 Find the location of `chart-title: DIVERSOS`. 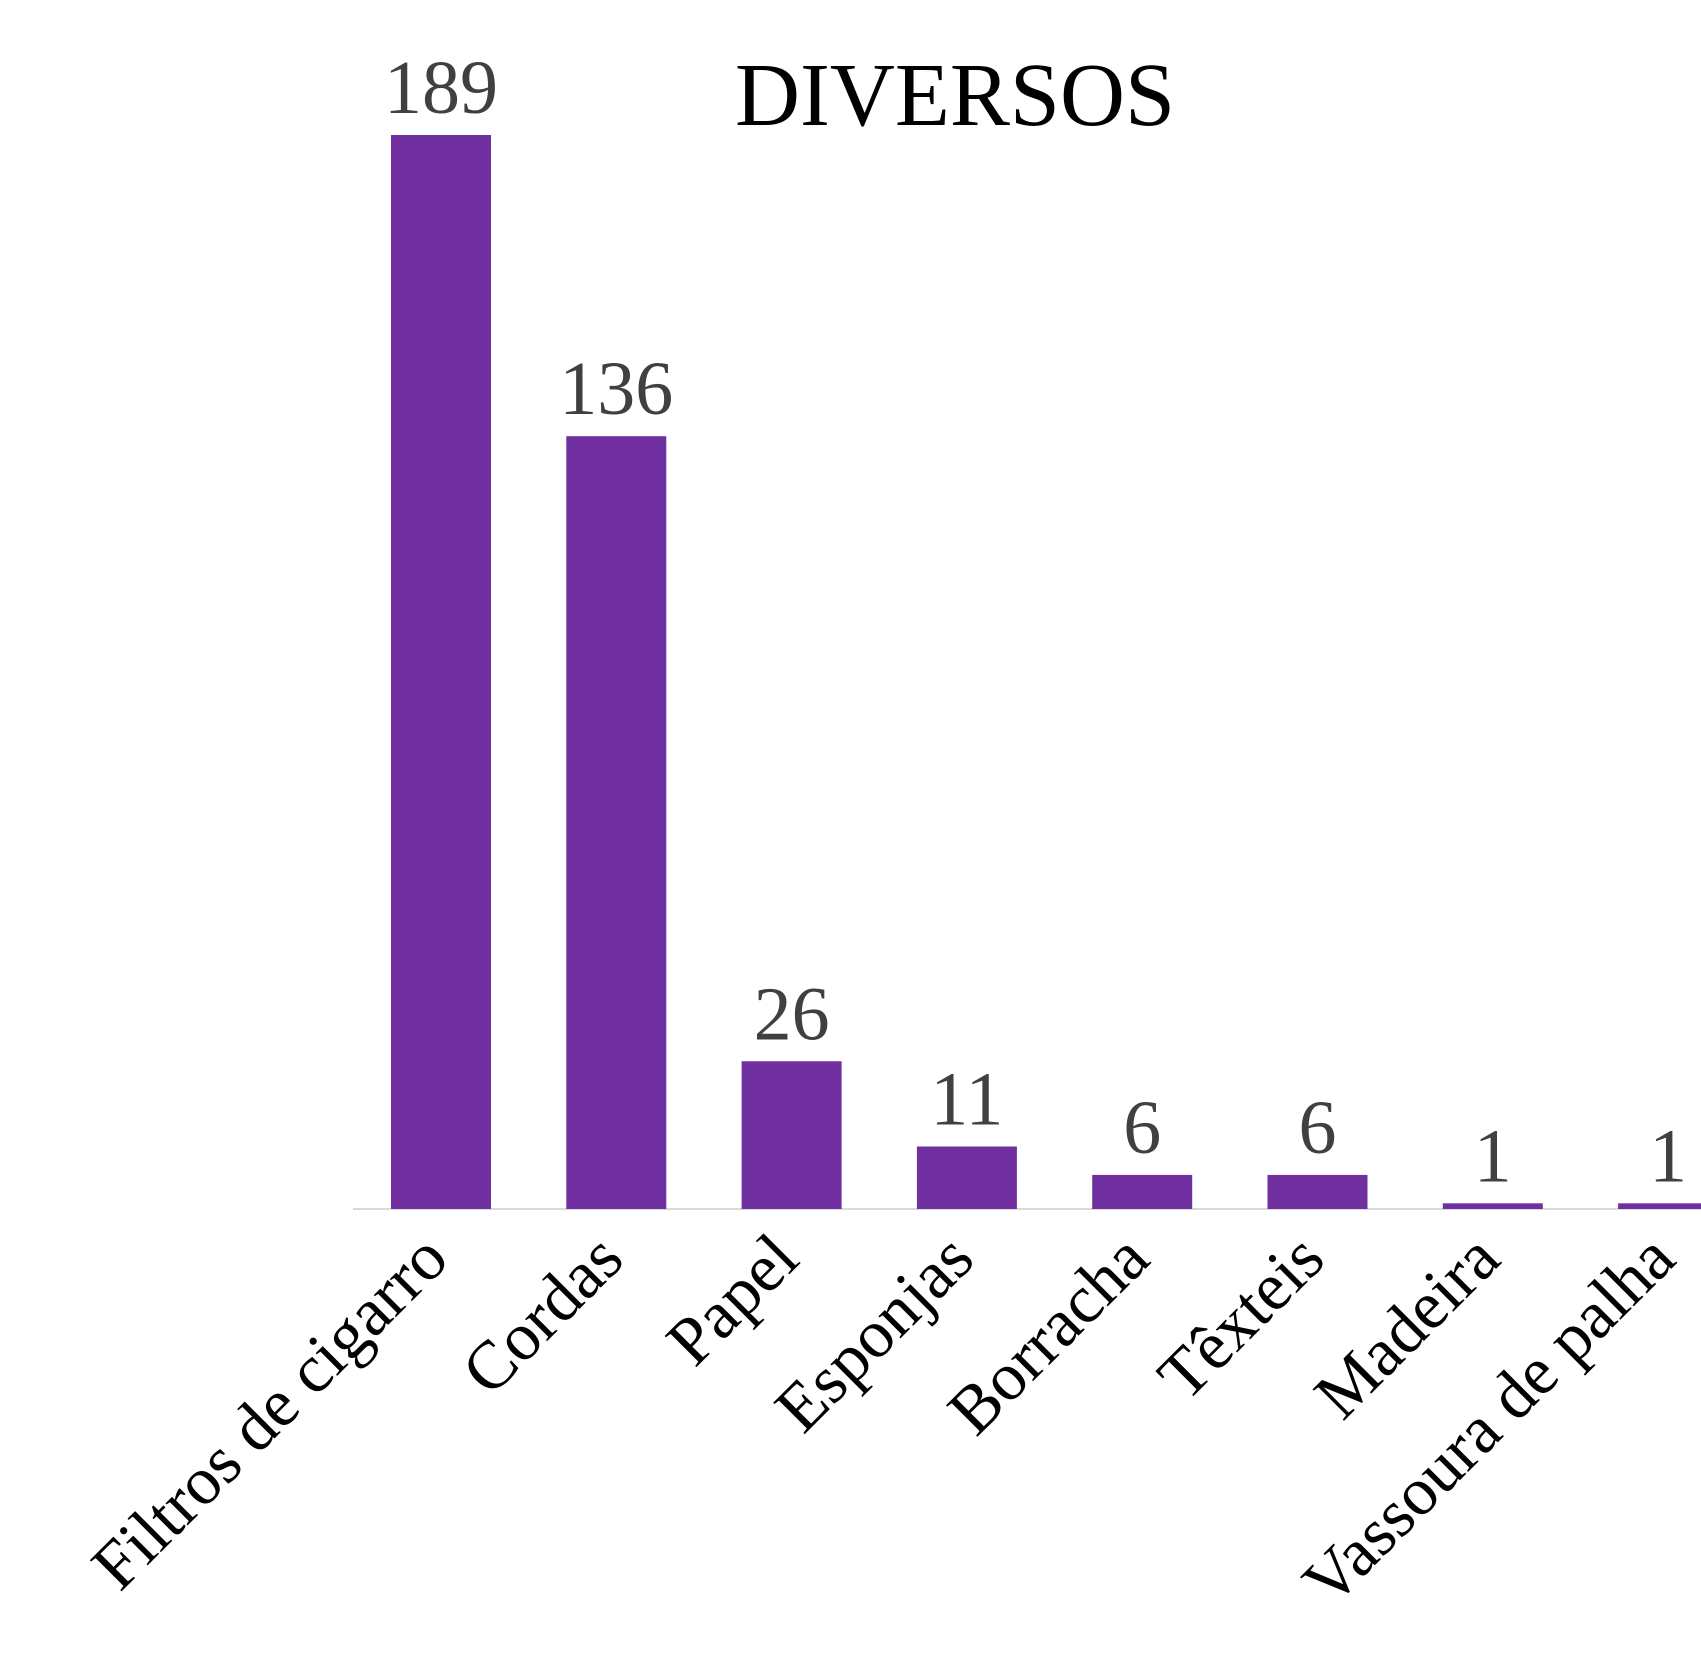

chart-title: DIVERSOS is located at coordinates (955, 95).